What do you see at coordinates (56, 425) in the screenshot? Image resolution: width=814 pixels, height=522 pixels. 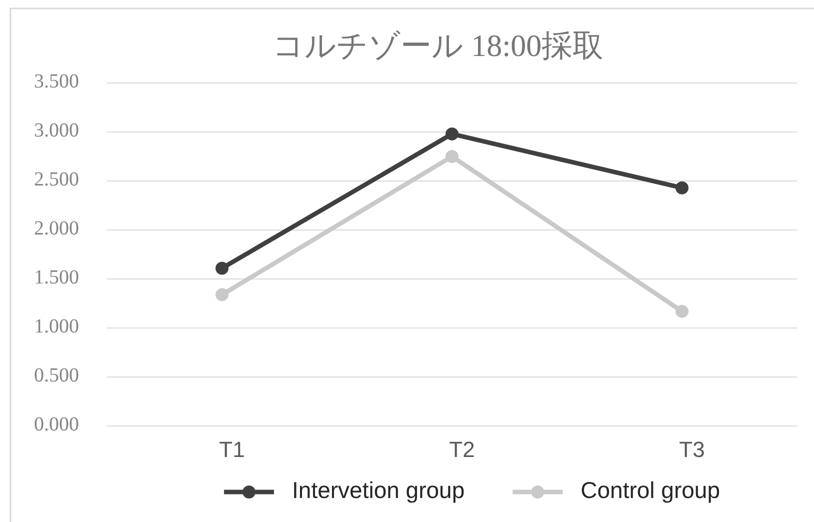 I see `y-tick-label: 0.000` at bounding box center [56, 425].